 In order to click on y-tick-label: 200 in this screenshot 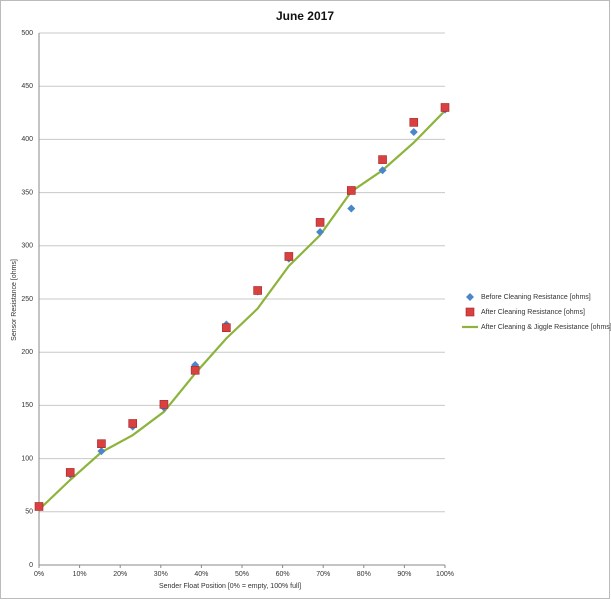, I will do `click(27, 352)`.